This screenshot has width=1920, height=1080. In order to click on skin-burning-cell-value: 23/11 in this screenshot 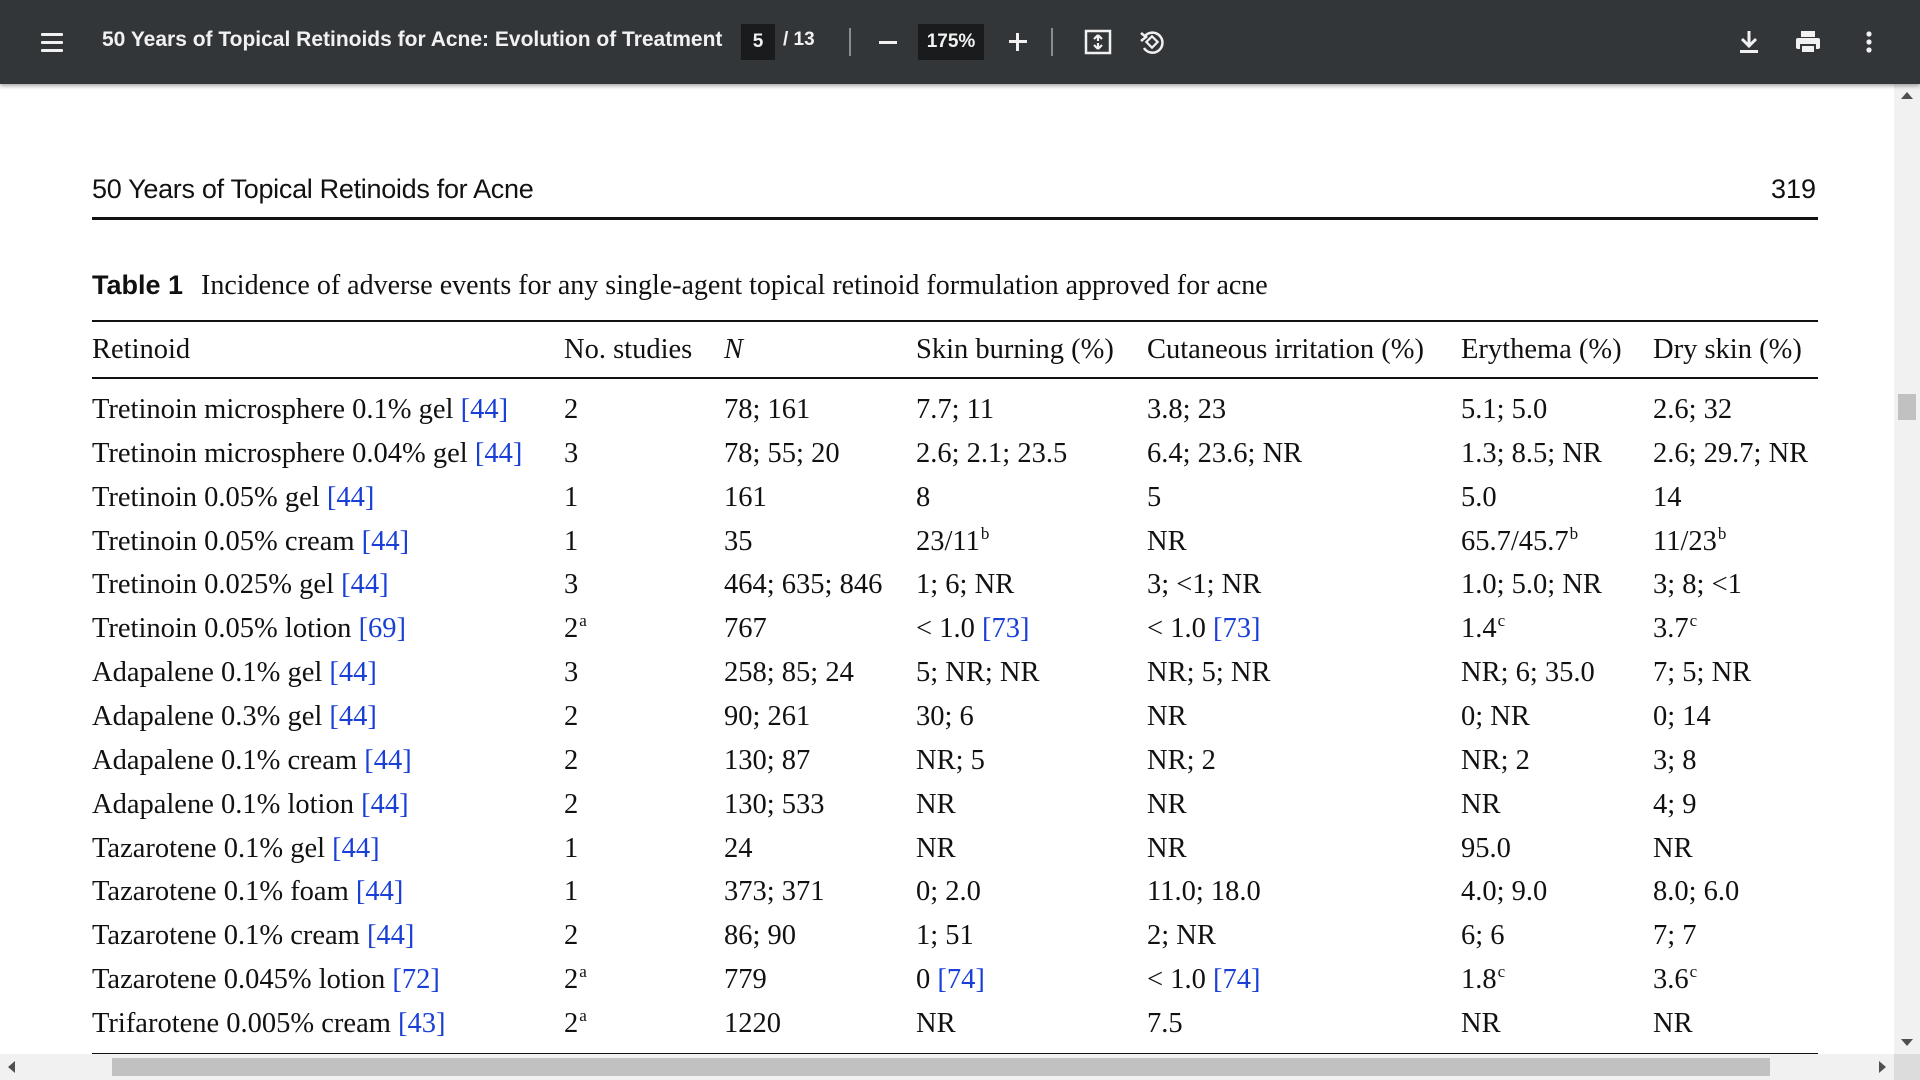, I will do `click(948, 541)`.